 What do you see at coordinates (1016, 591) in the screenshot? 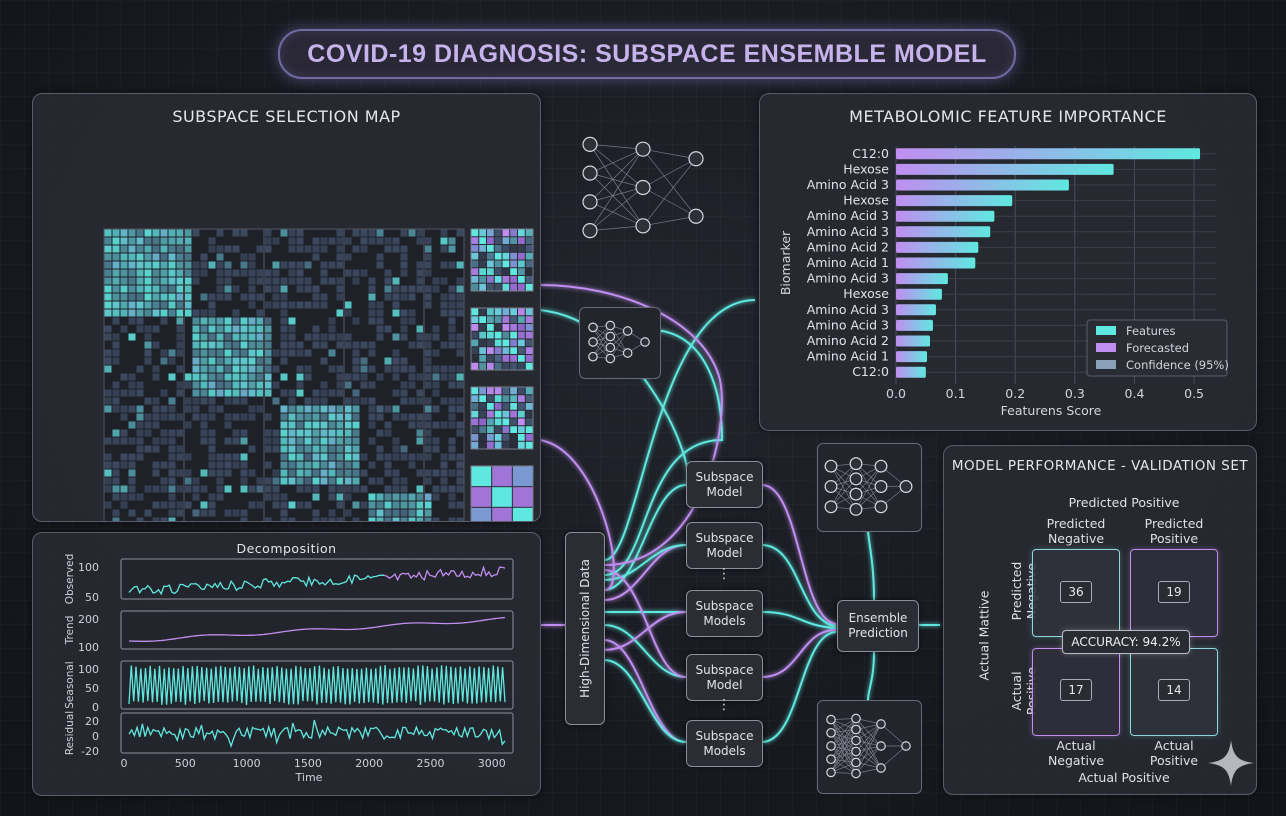
I see `row-label-line1: Predicted` at bounding box center [1016, 591].